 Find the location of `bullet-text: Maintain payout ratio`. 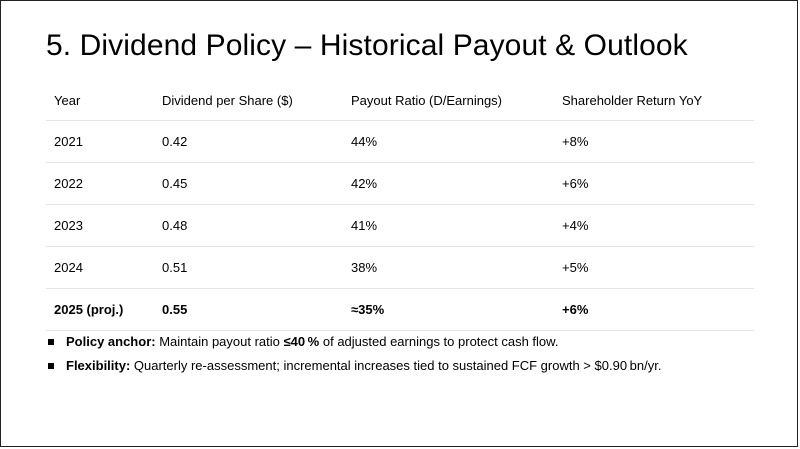

bullet-text: Maintain payout ratio is located at coordinates (219, 341).